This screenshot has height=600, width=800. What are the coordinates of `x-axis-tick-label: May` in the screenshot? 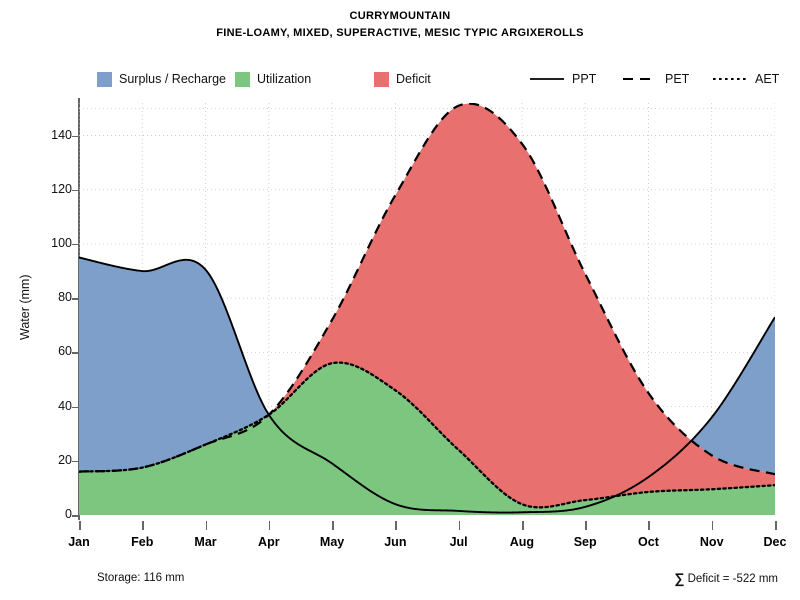 It's located at (332, 542).